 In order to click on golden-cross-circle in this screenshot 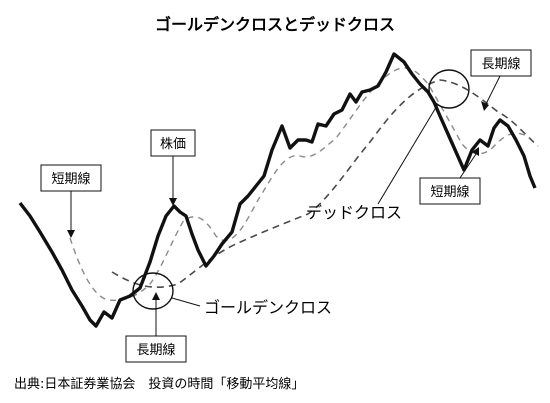, I will do `click(153, 291)`.